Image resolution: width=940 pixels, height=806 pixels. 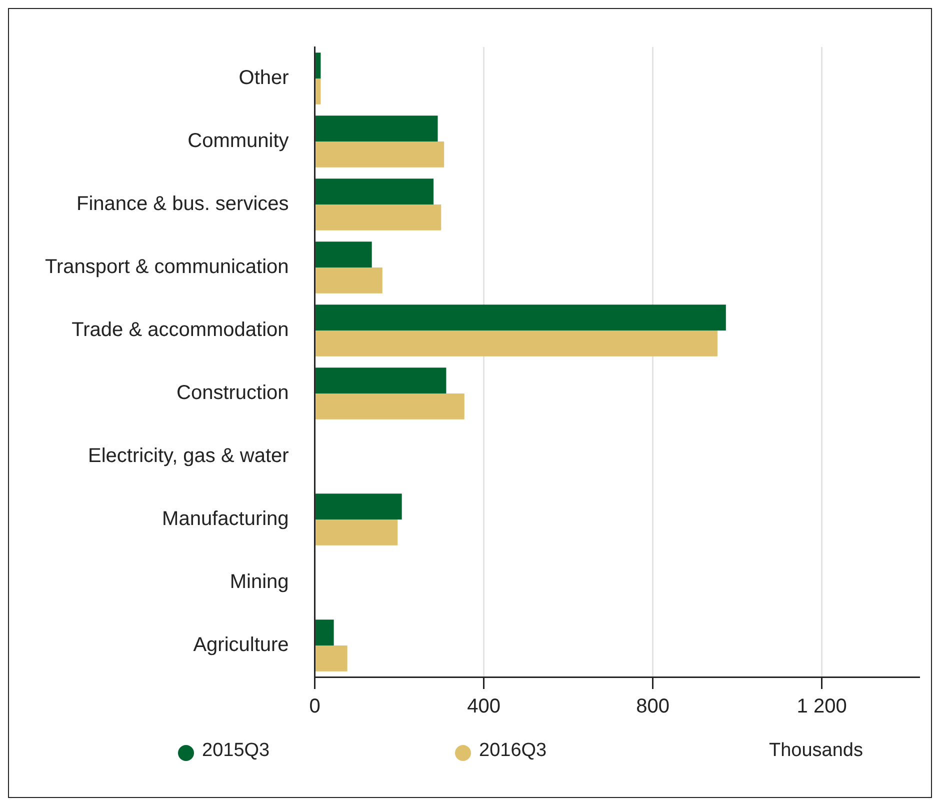 What do you see at coordinates (241, 645) in the screenshot?
I see `y-tick-label: Agriculture` at bounding box center [241, 645].